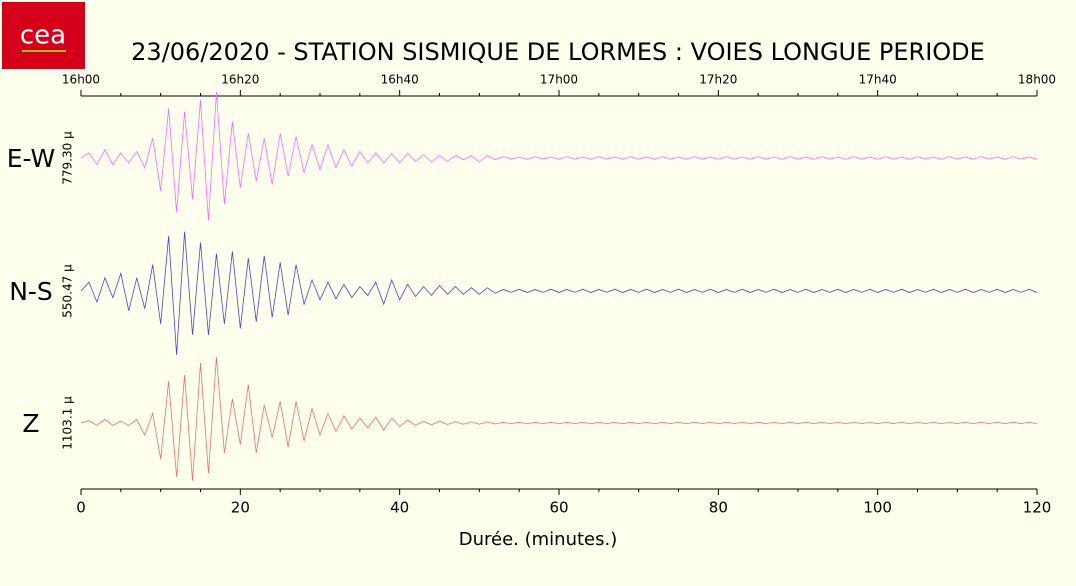  Describe the element at coordinates (68, 291) in the screenshot. I see `trace-scale: 550.47 µ` at that location.